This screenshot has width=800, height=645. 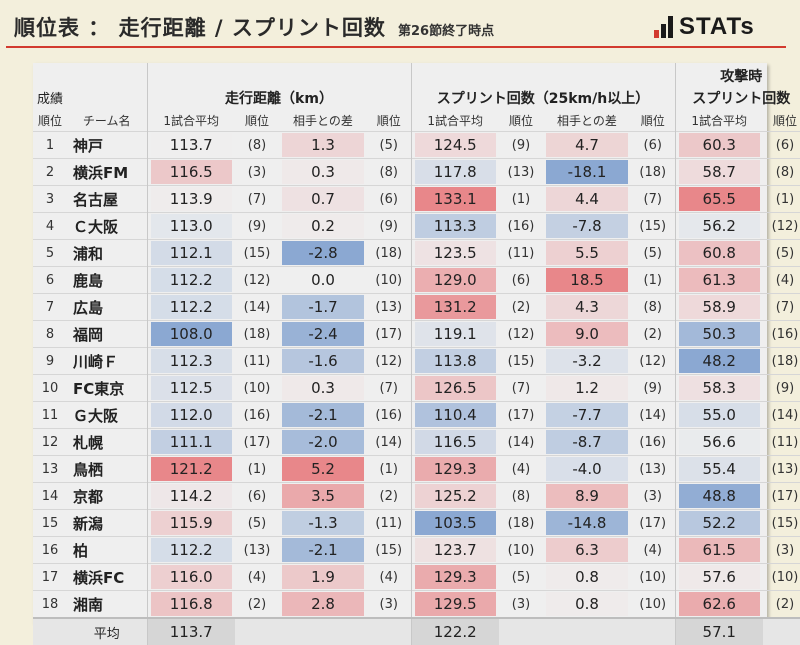 What do you see at coordinates (587, 199) in the screenshot?
I see `sprint-diff-cell: 4.4` at bounding box center [587, 199].